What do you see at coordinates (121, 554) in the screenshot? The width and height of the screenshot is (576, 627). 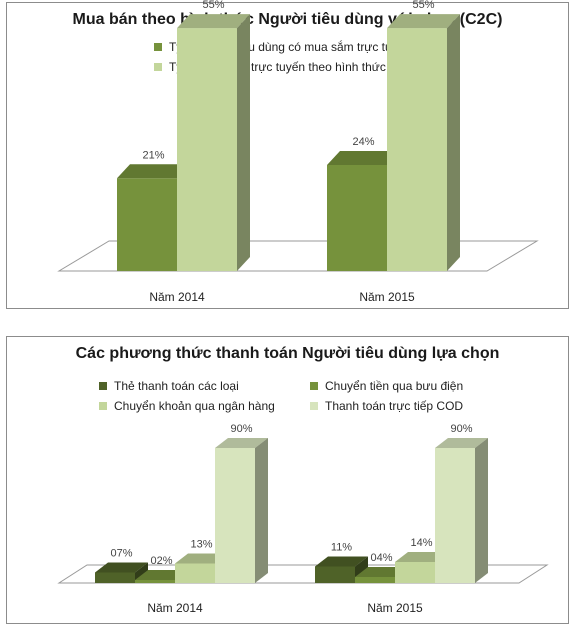 I see `data-label: 07%` at bounding box center [121, 554].